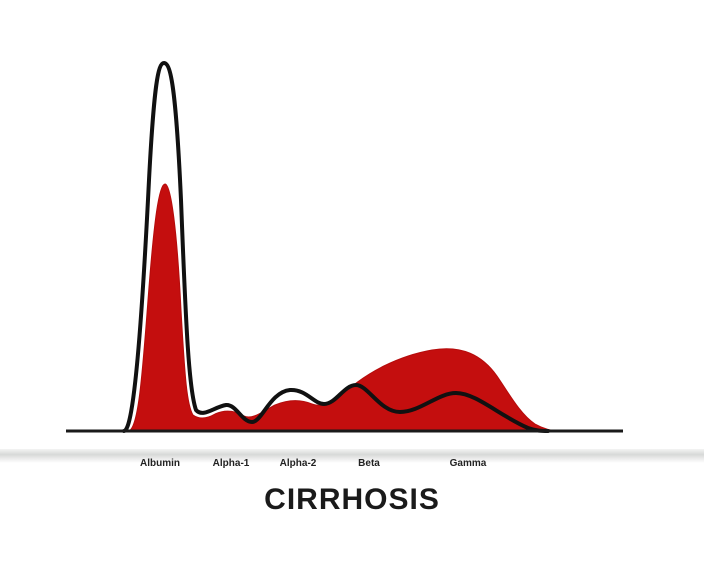 Image resolution: width=704 pixels, height=571 pixels. I want to click on category-label-alpha-1: Alpha-1, so click(231, 463).